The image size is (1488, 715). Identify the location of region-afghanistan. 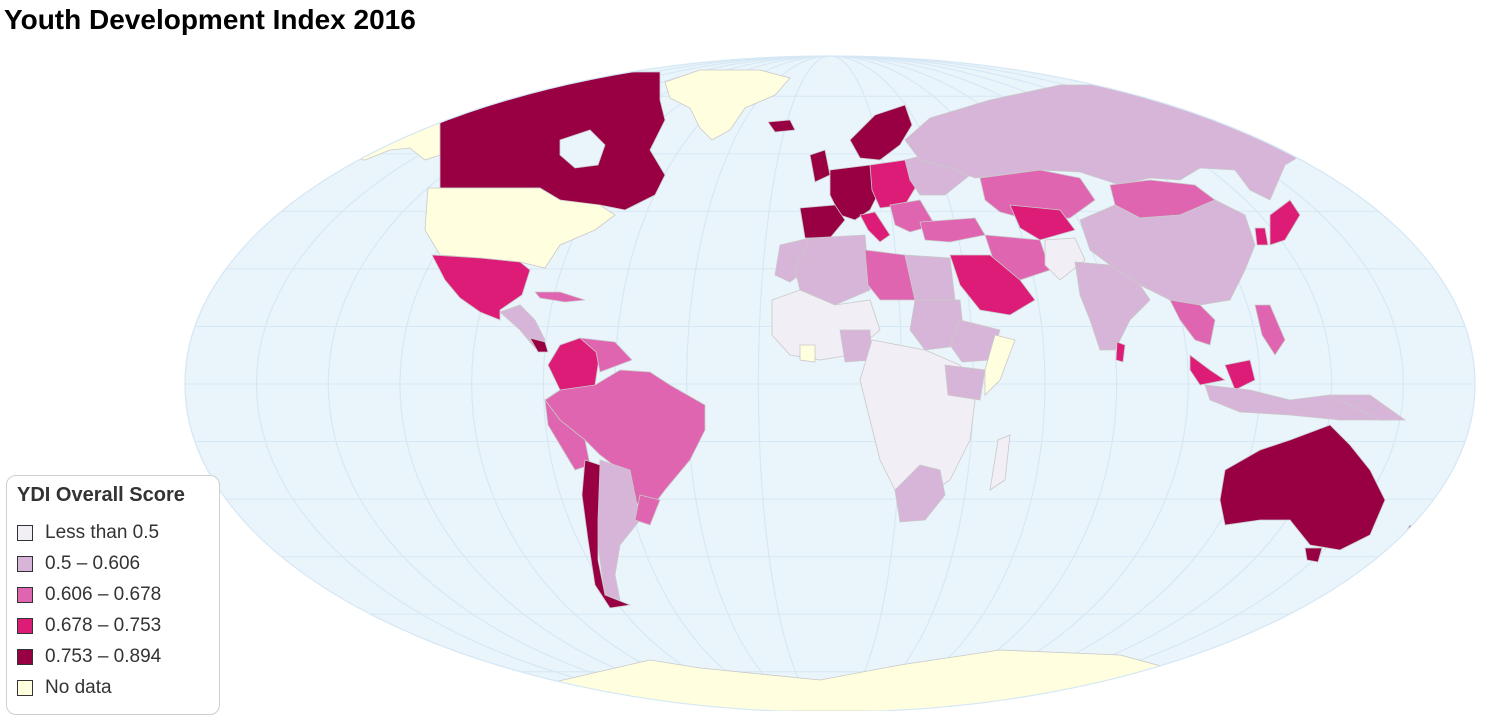
(1065, 259).